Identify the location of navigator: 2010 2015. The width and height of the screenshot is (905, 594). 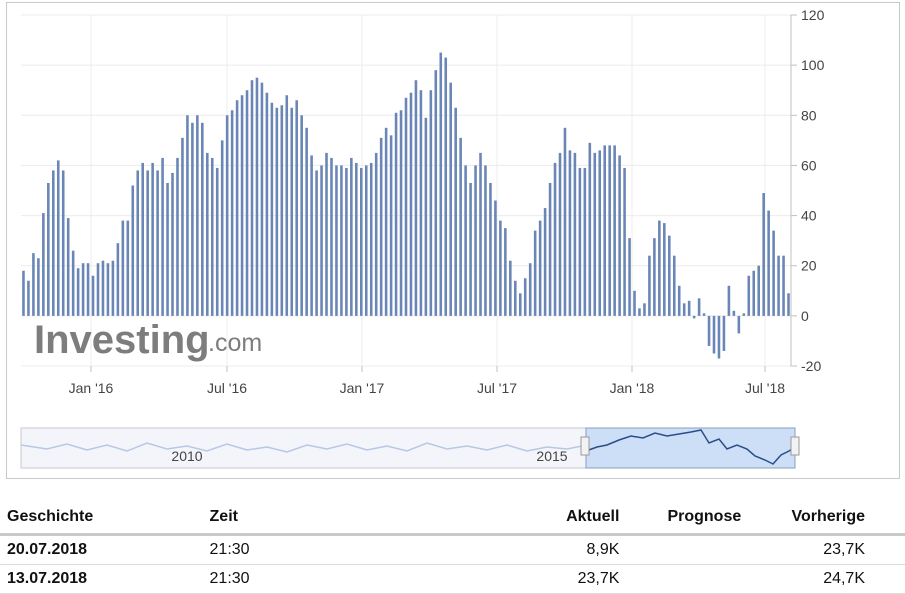
(410, 448).